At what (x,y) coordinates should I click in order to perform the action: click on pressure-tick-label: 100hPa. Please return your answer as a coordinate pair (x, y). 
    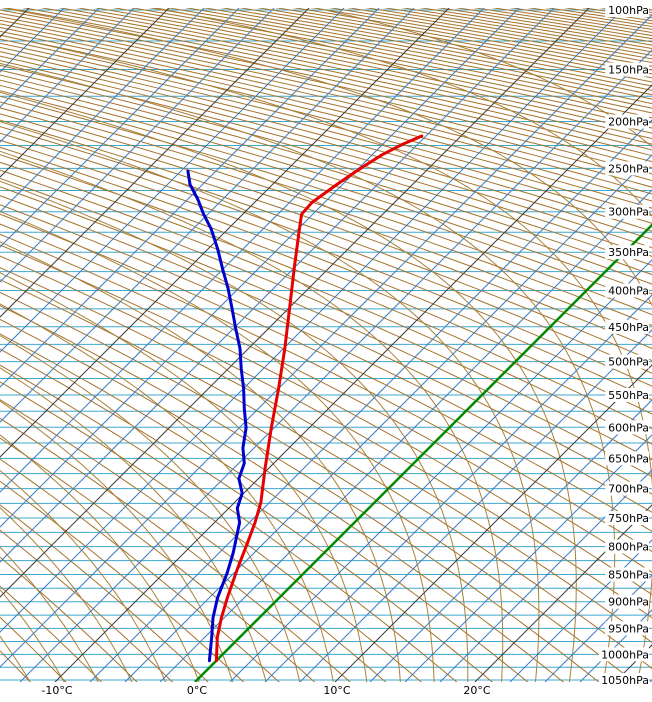
    Looking at the image, I should click on (628, 10).